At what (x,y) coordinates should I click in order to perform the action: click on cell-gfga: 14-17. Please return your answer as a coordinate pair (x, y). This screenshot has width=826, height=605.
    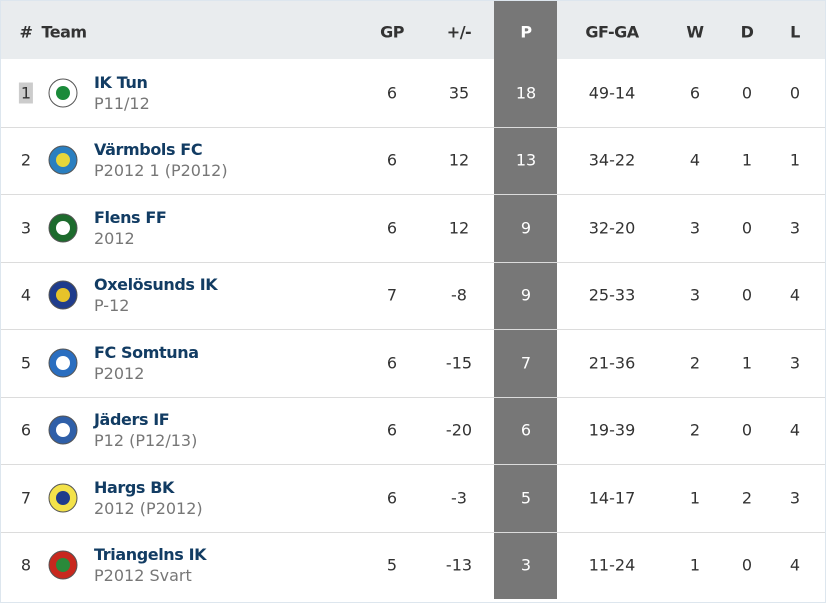
    Looking at the image, I should click on (612, 498).